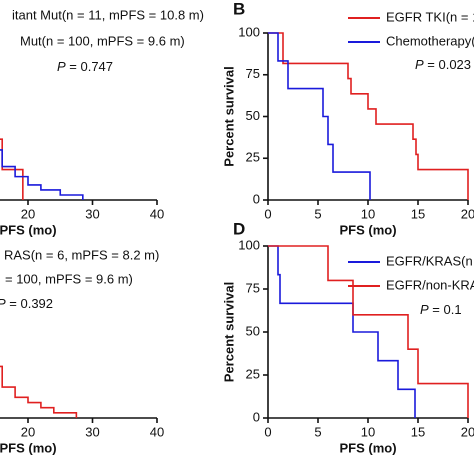 This screenshot has height=474, width=474. Describe the element at coordinates (81, 254) in the screenshot. I see `legend-label: RAS(n = 6, mPFS = 8.2 m)` at that location.